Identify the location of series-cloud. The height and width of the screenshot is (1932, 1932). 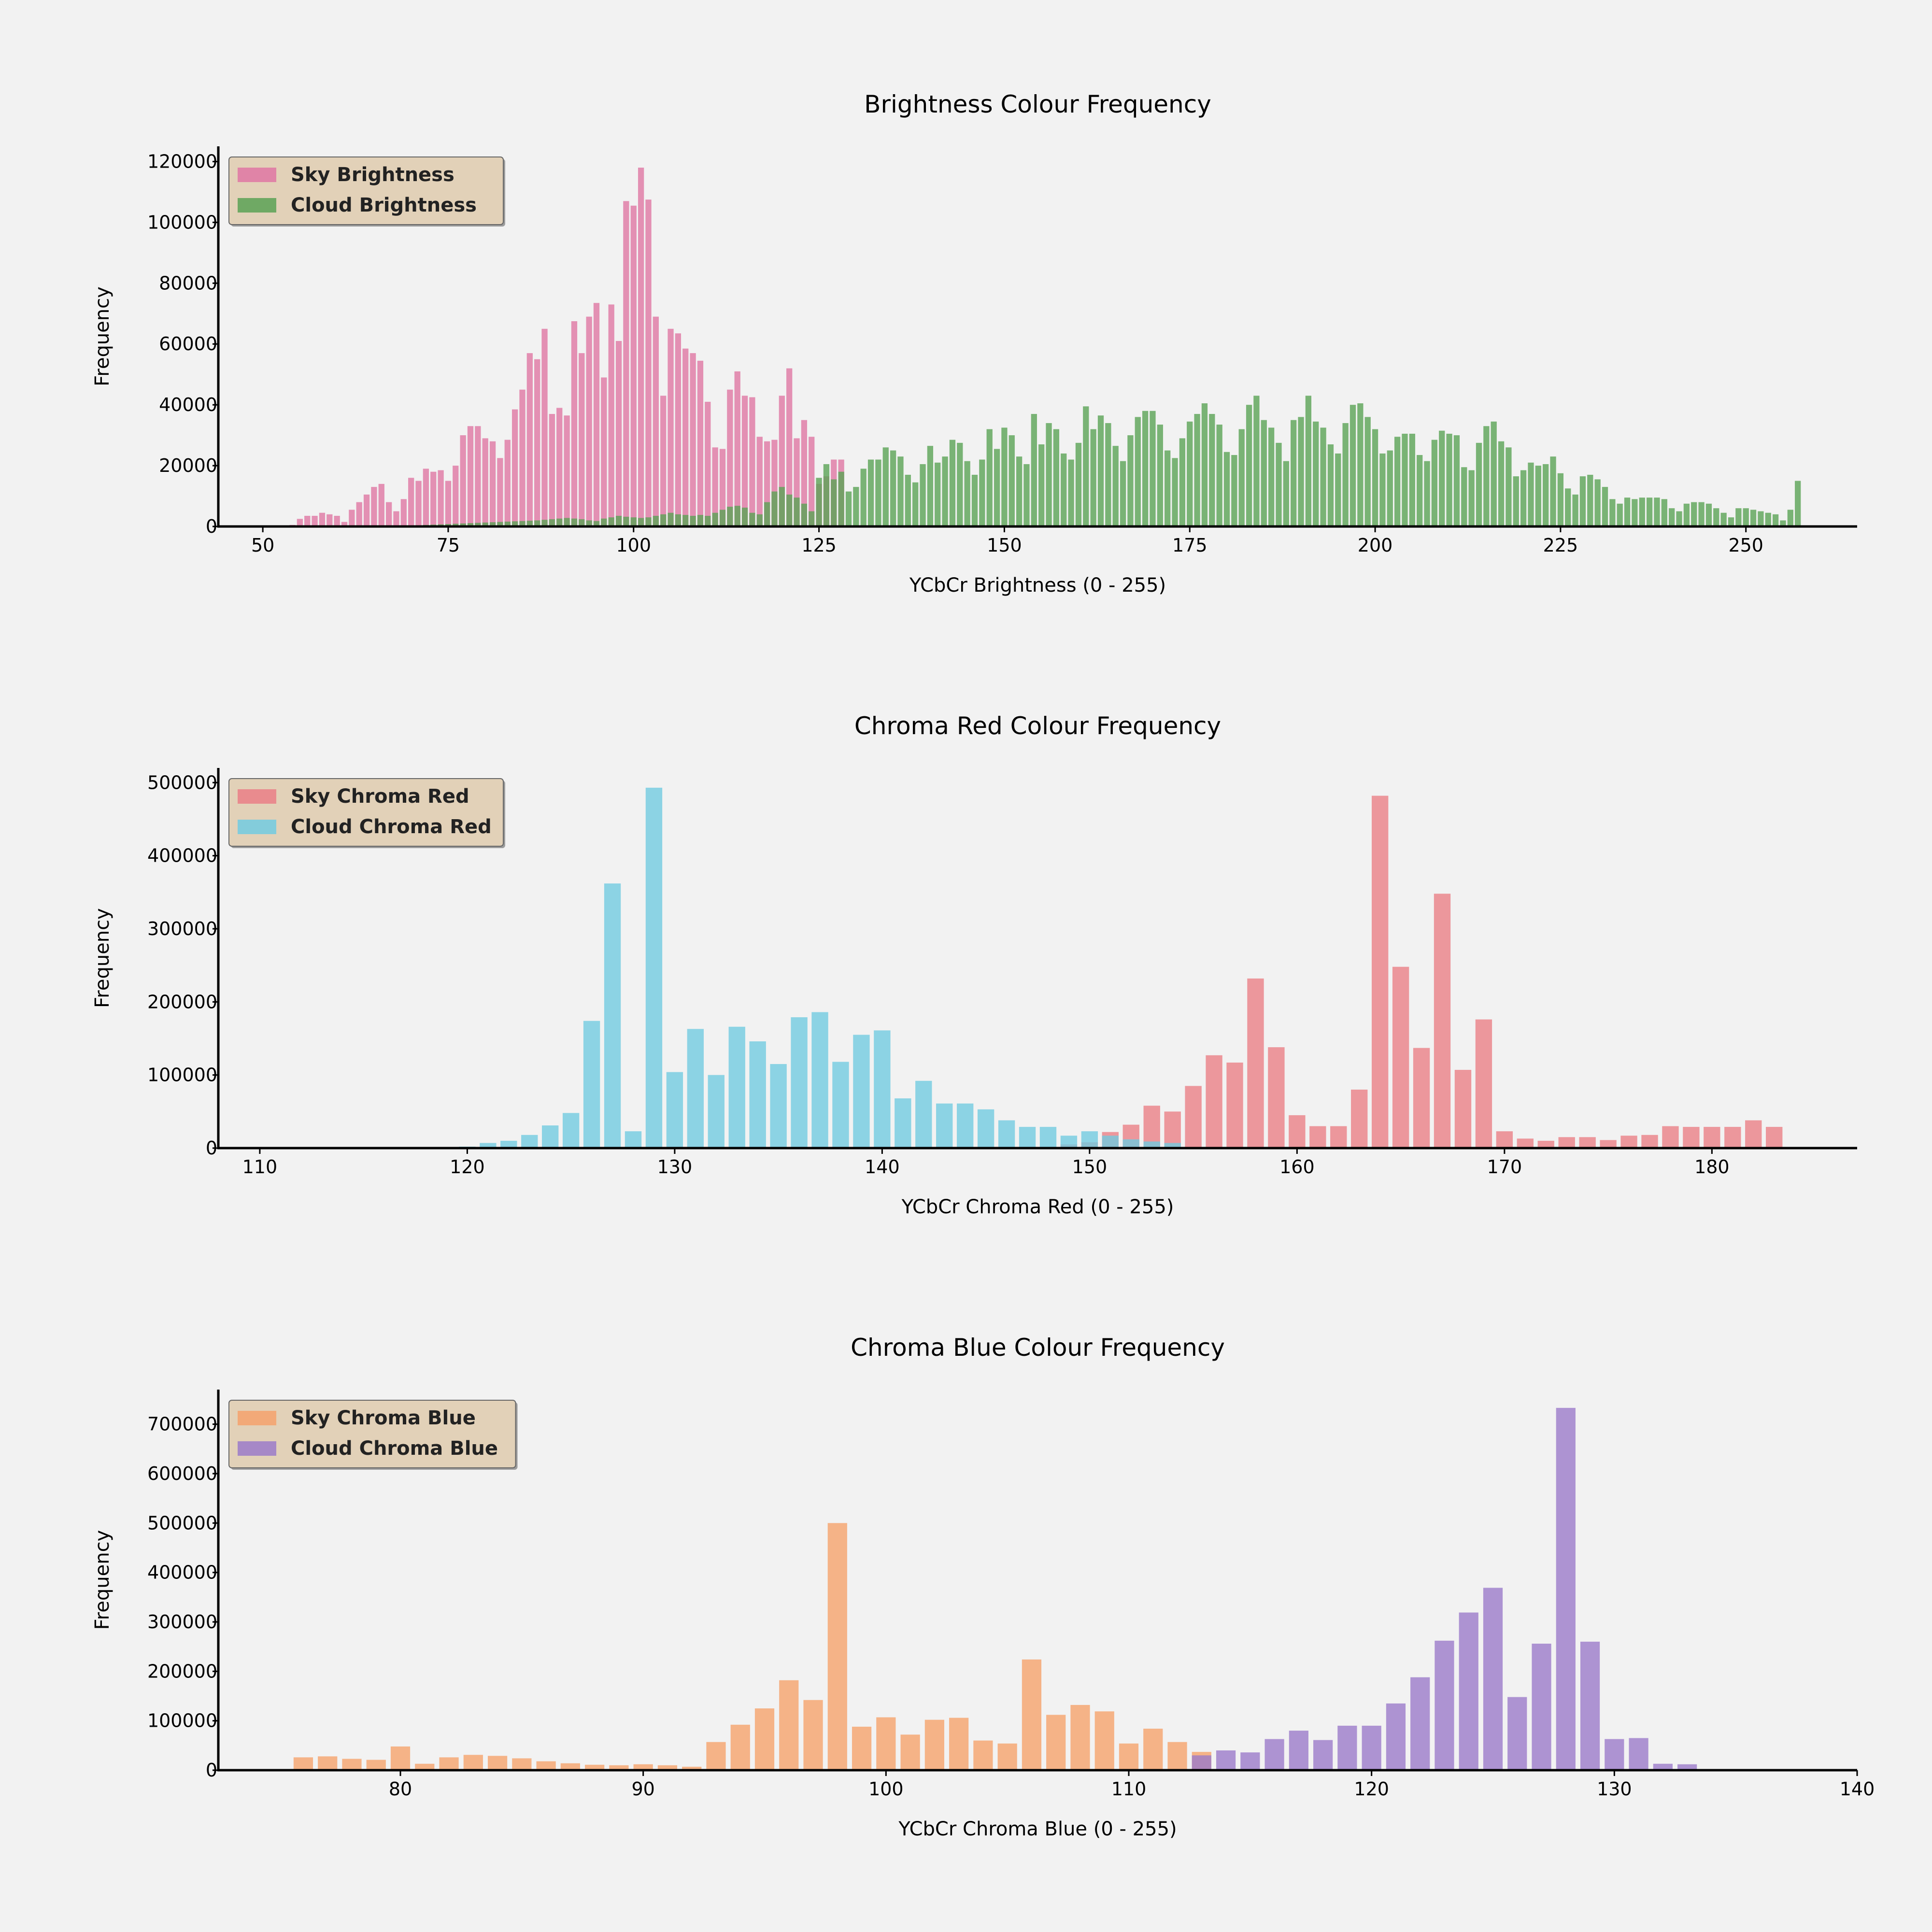
(1444, 1588).